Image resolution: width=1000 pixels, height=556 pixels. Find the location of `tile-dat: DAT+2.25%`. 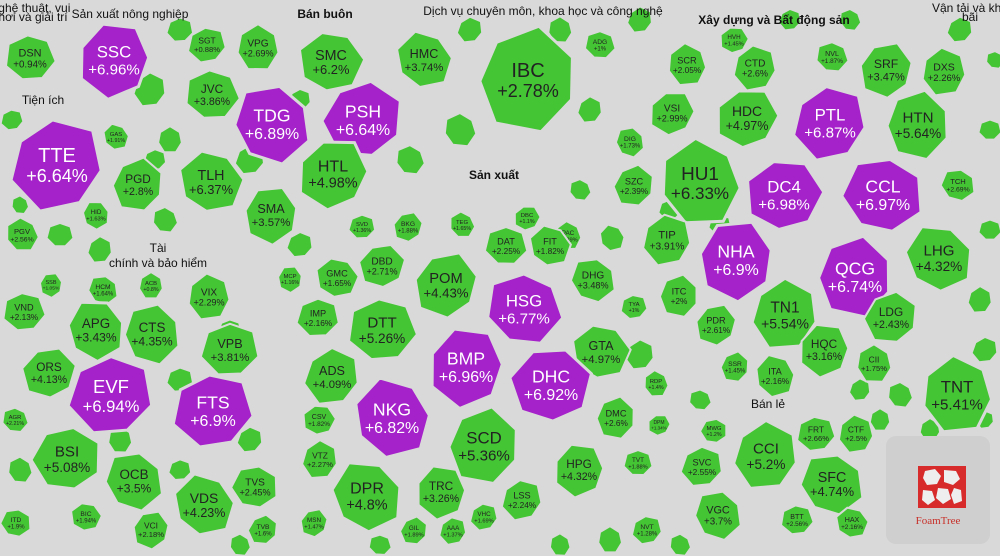

tile-dat: DAT+2.25% is located at coordinates (506, 245).